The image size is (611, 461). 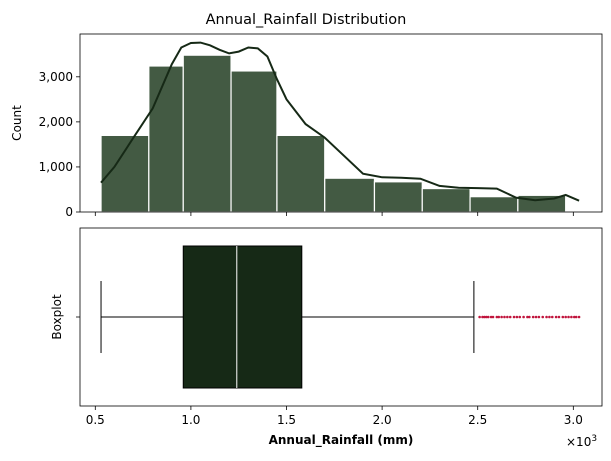 What do you see at coordinates (242, 317) in the screenshot?
I see `iqr-box` at bounding box center [242, 317].